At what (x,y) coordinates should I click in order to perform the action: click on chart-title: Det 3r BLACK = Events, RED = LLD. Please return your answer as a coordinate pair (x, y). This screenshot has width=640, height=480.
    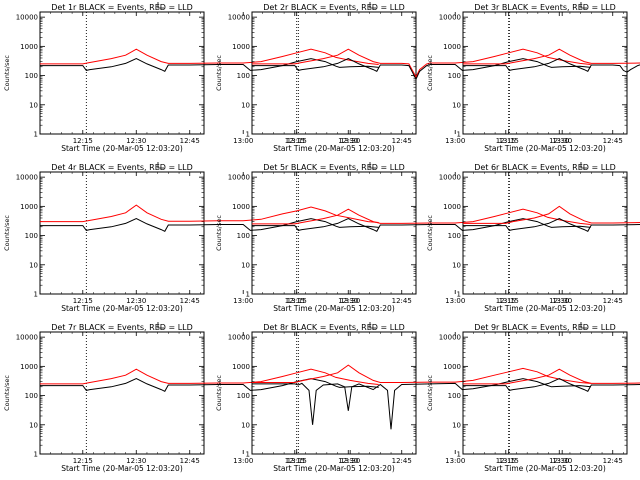
    Looking at the image, I should click on (545, 7).